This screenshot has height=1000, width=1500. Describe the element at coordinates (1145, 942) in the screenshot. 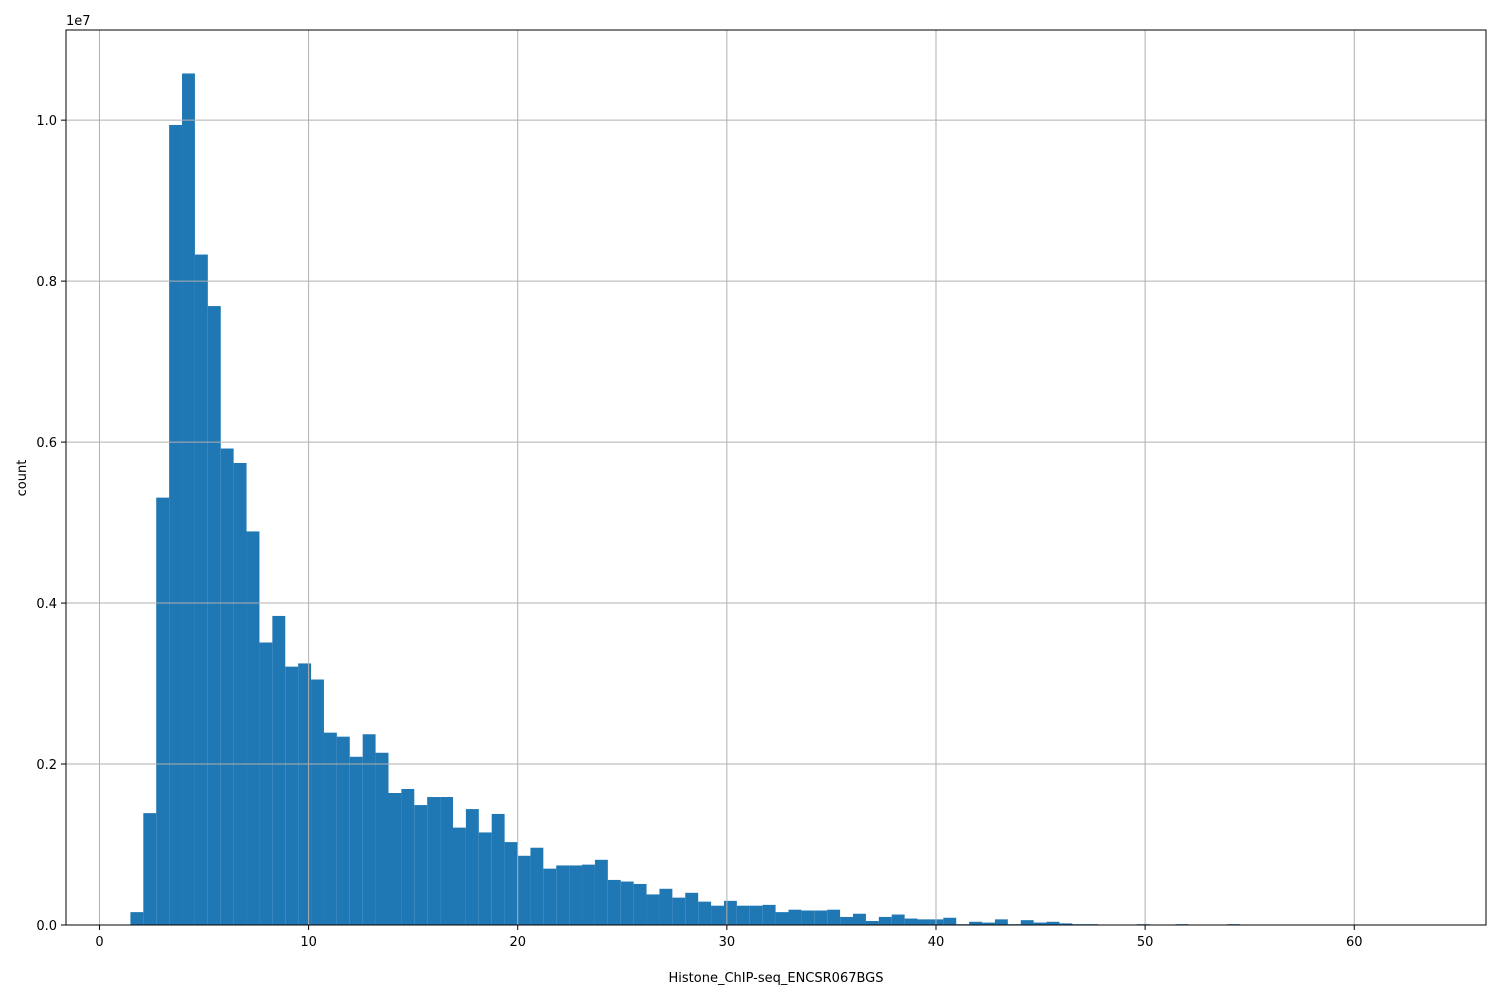

I see `x-tick-label: 50` at that location.